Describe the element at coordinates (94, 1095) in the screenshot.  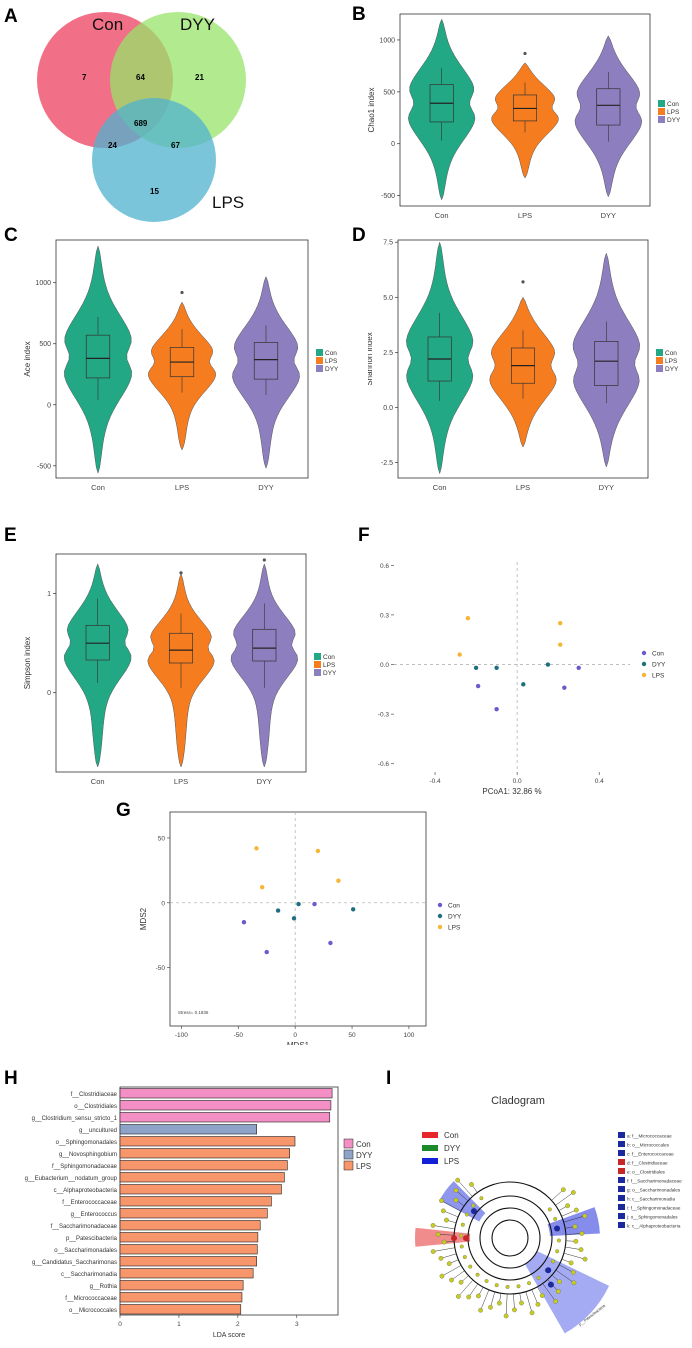
I see `lda-bar-label: f__Clostridiaceae` at that location.